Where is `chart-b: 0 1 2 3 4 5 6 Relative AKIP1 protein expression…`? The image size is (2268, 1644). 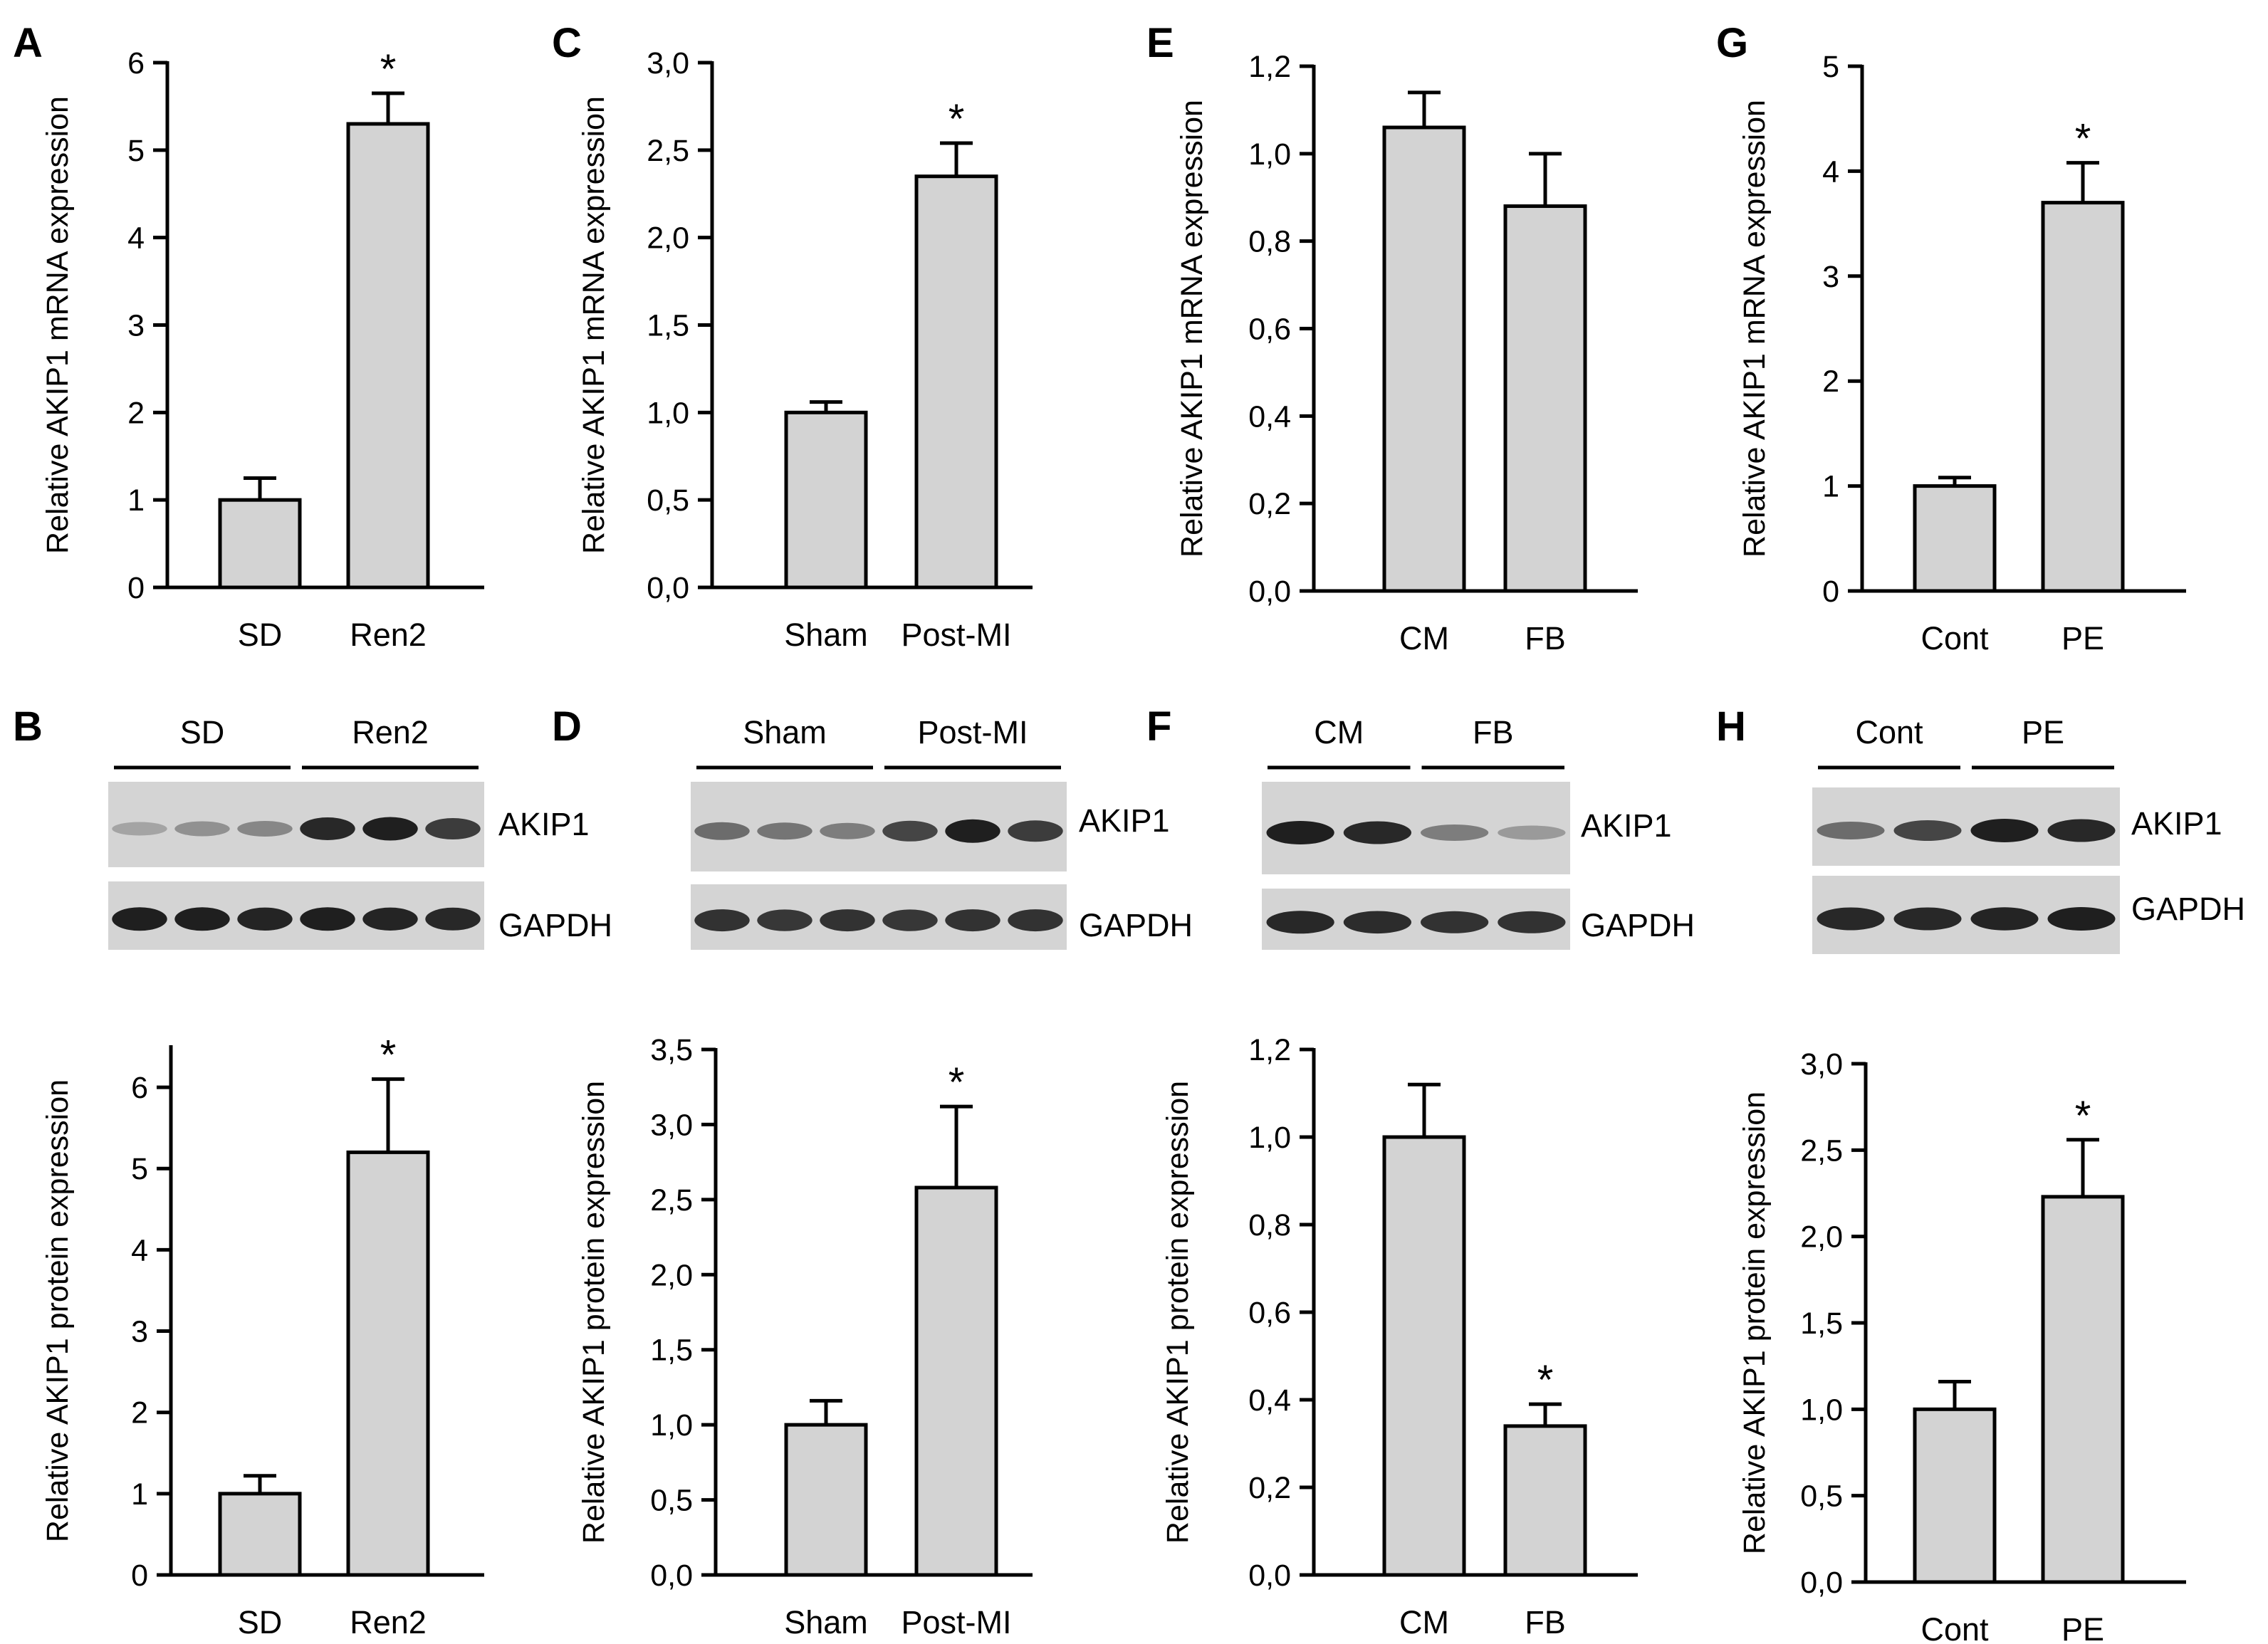
chart-b: 0 1 2 3 4 5 6 Relative AKIP1 protein expression… is located at coordinates (262, 1336).